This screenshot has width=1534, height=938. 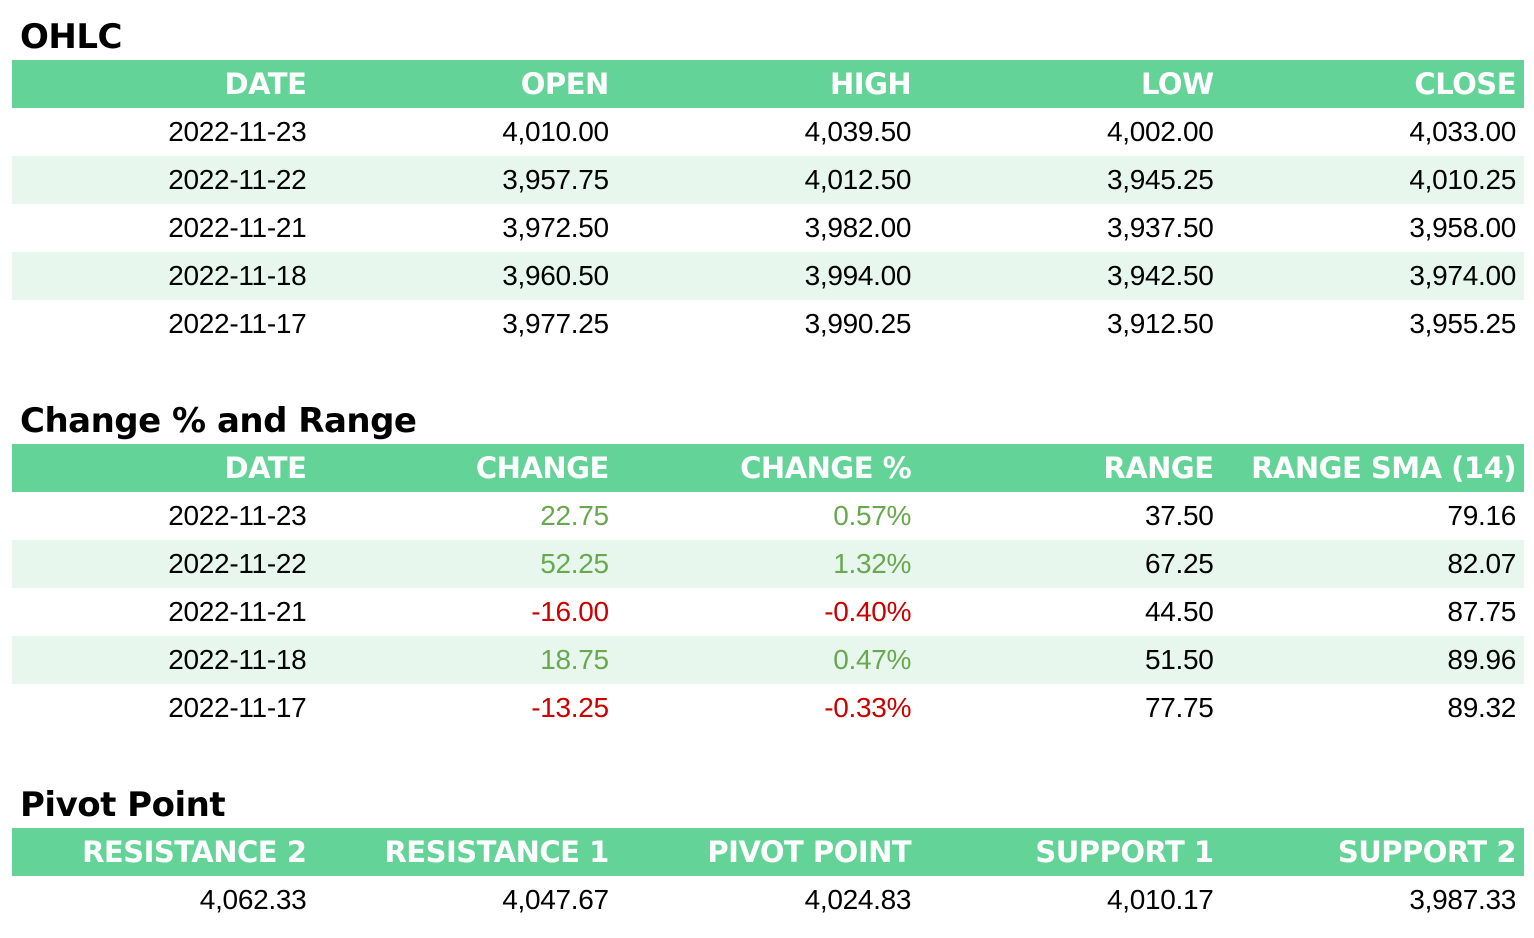 I want to click on table-row: 2022-11-22 52.25 1.32% 67.25 82.07, so click(x=768, y=564).